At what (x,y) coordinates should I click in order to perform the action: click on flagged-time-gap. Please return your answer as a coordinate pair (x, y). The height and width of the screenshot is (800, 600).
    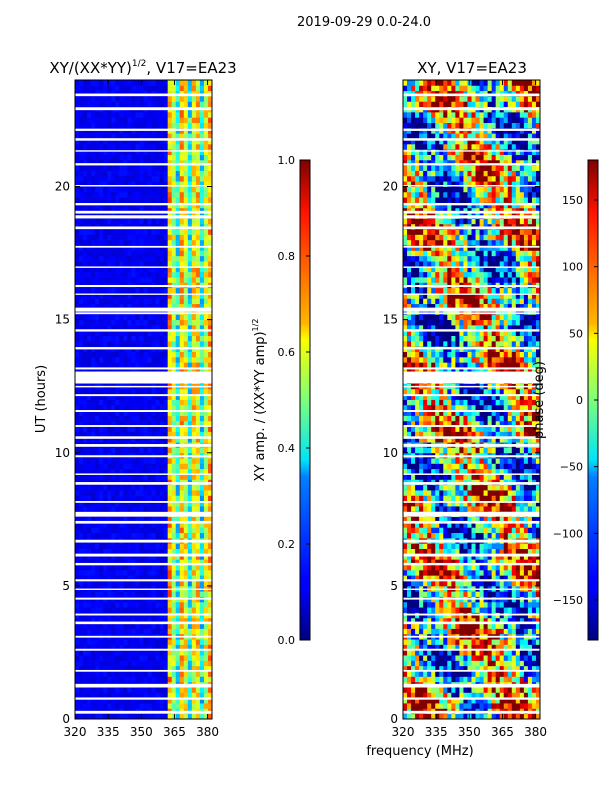
    Looking at the image, I should click on (143, 564).